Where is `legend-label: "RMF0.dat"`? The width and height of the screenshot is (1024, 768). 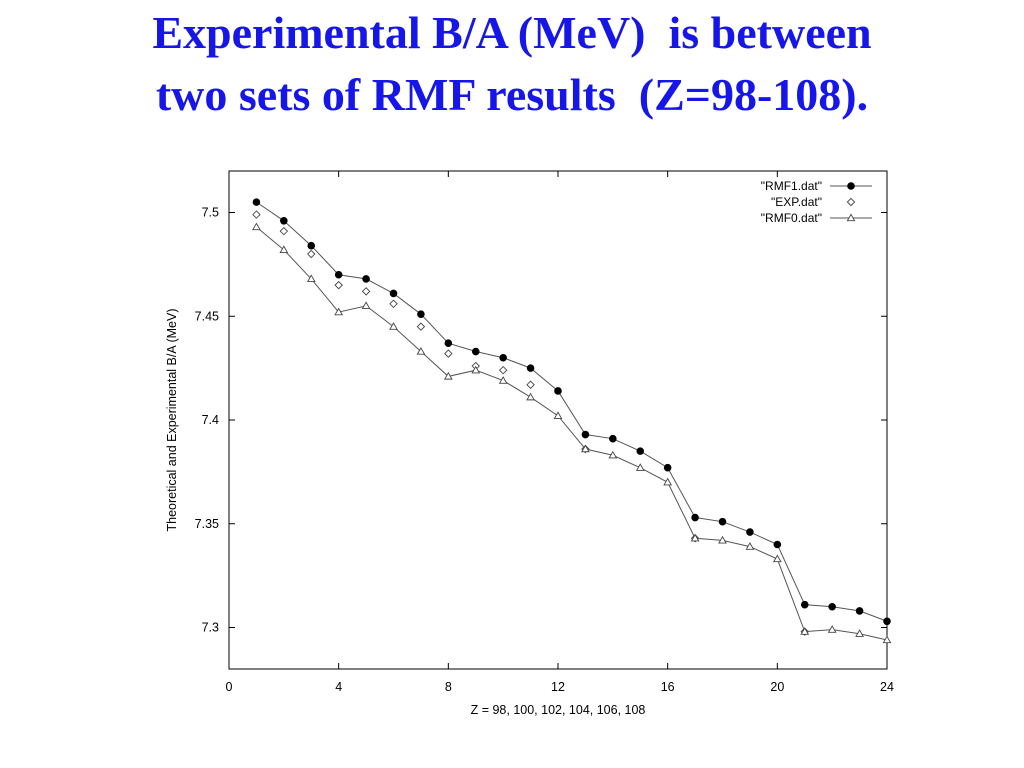
legend-label: "RMF0.dat" is located at coordinates (791, 218).